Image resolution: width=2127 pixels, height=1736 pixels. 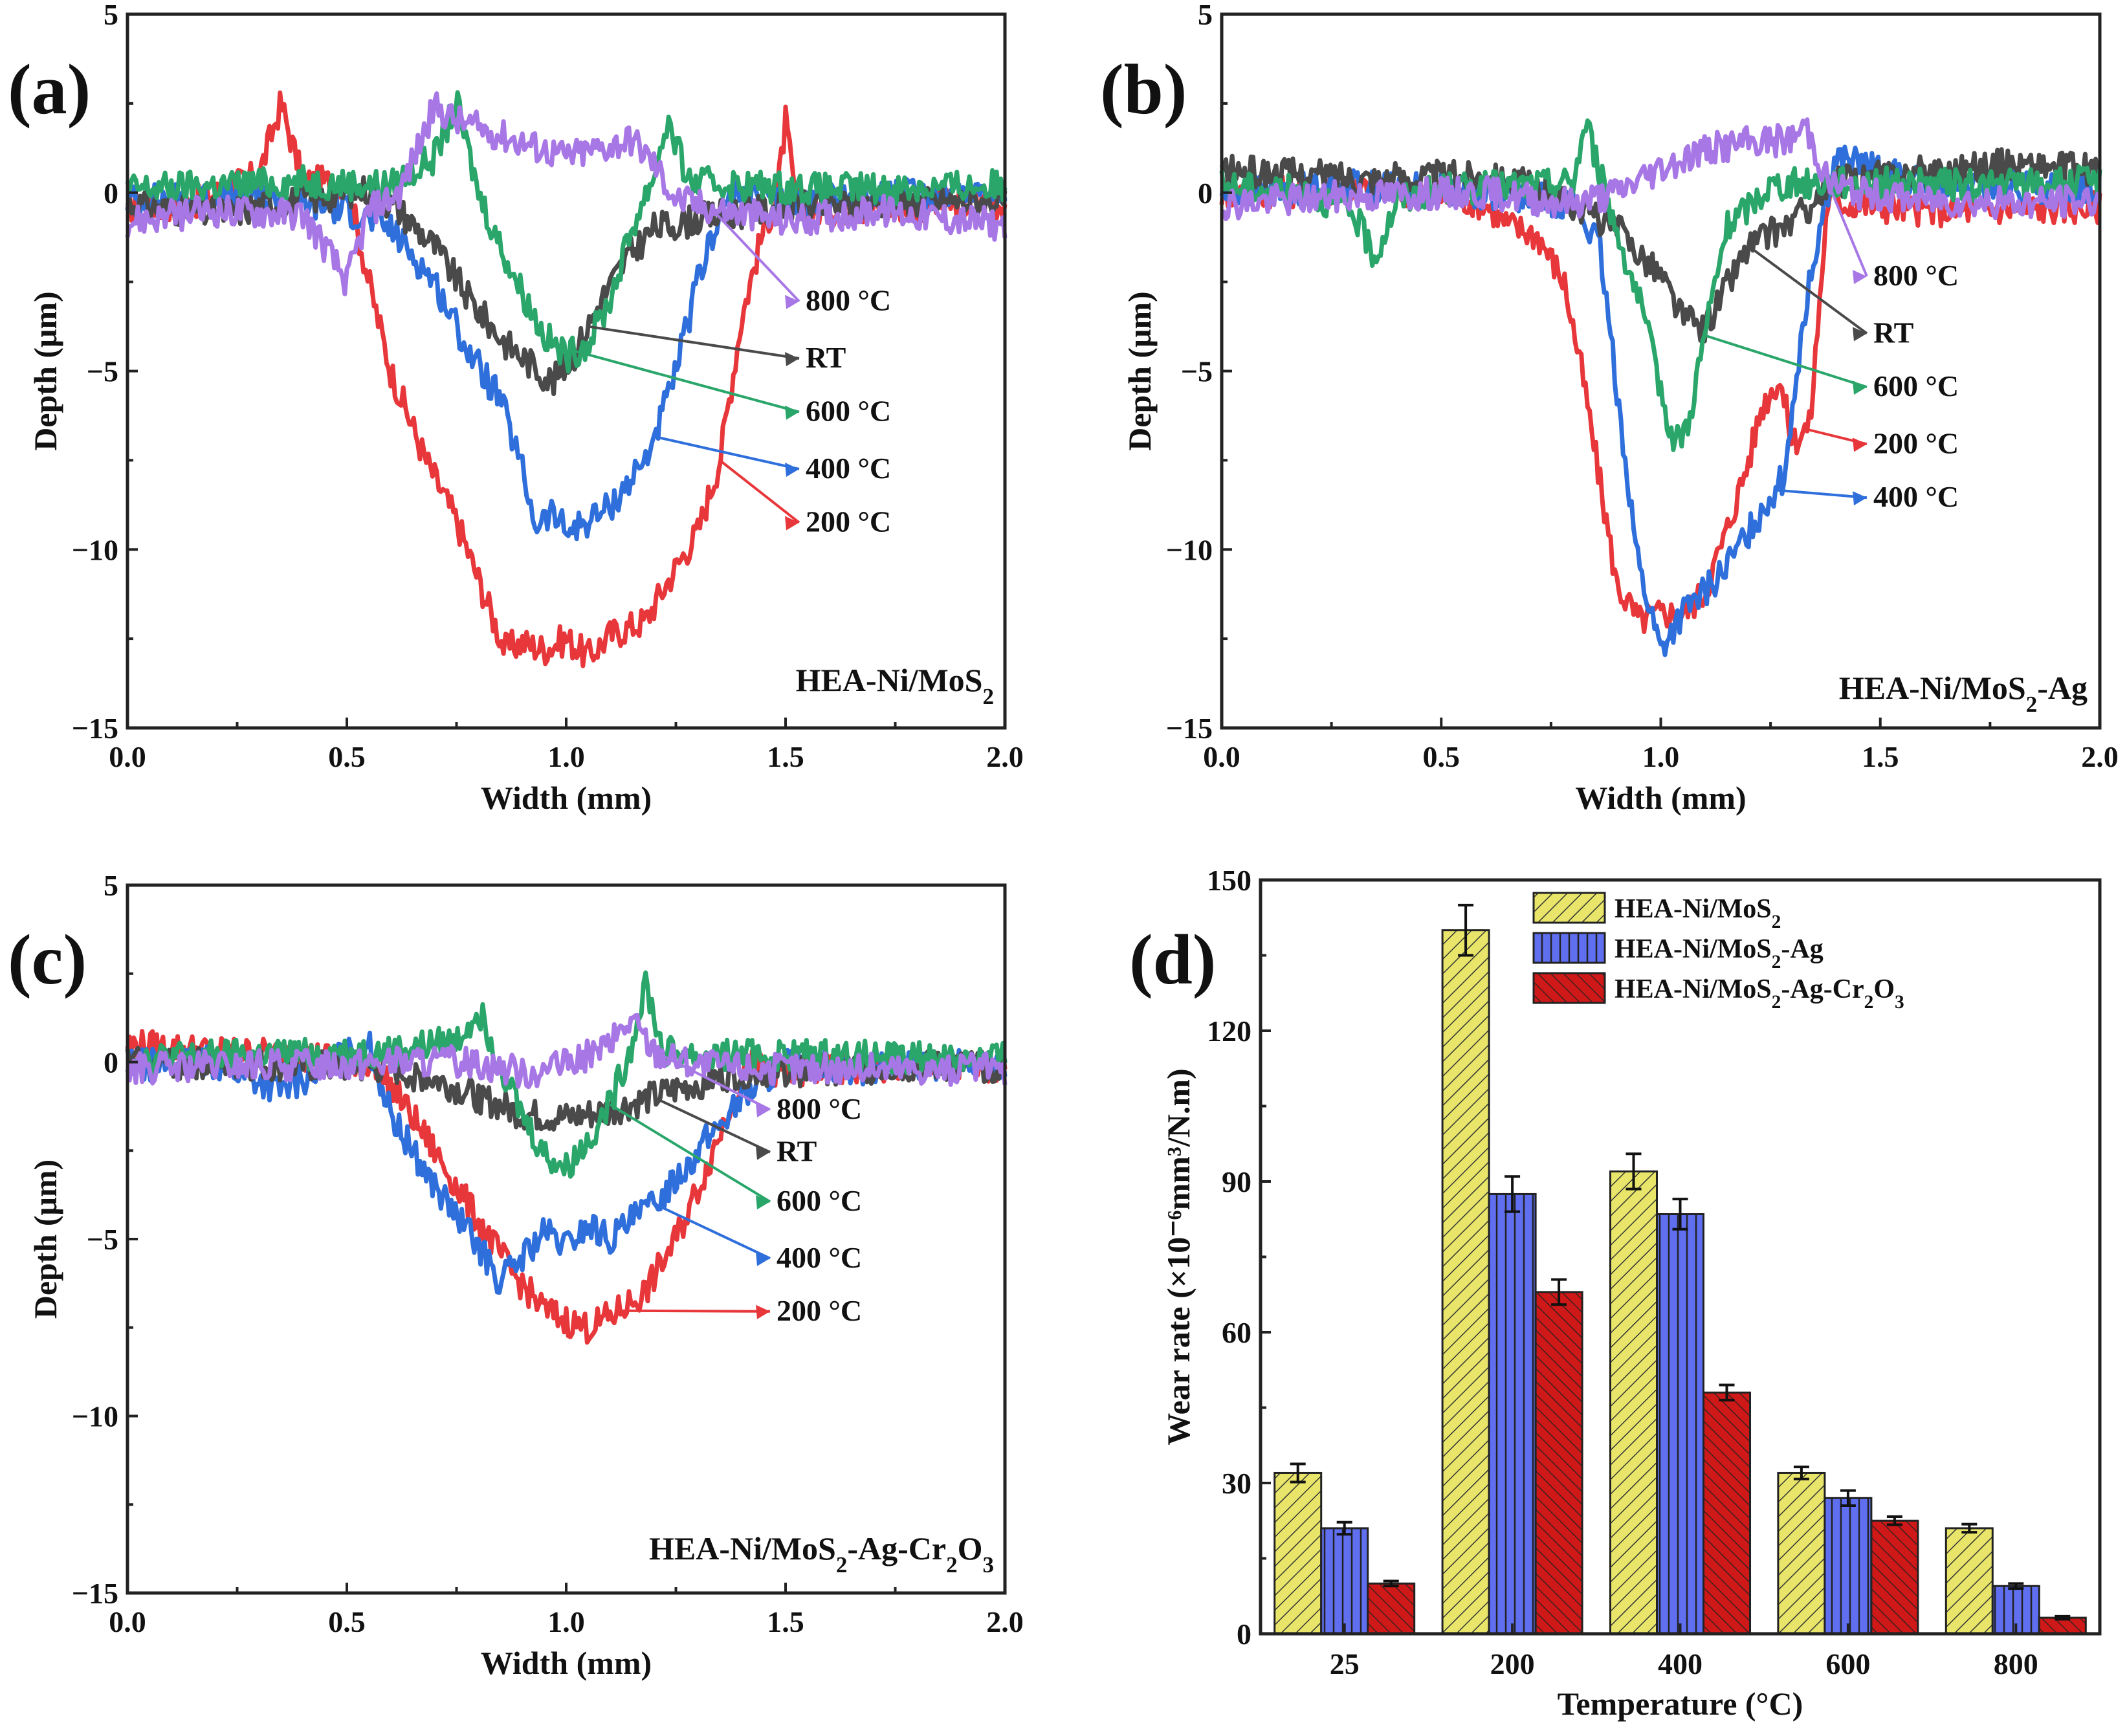 What do you see at coordinates (1719, 953) in the screenshot?
I see `legend-label: HEA-Ni/MoS2-Ag` at bounding box center [1719, 953].